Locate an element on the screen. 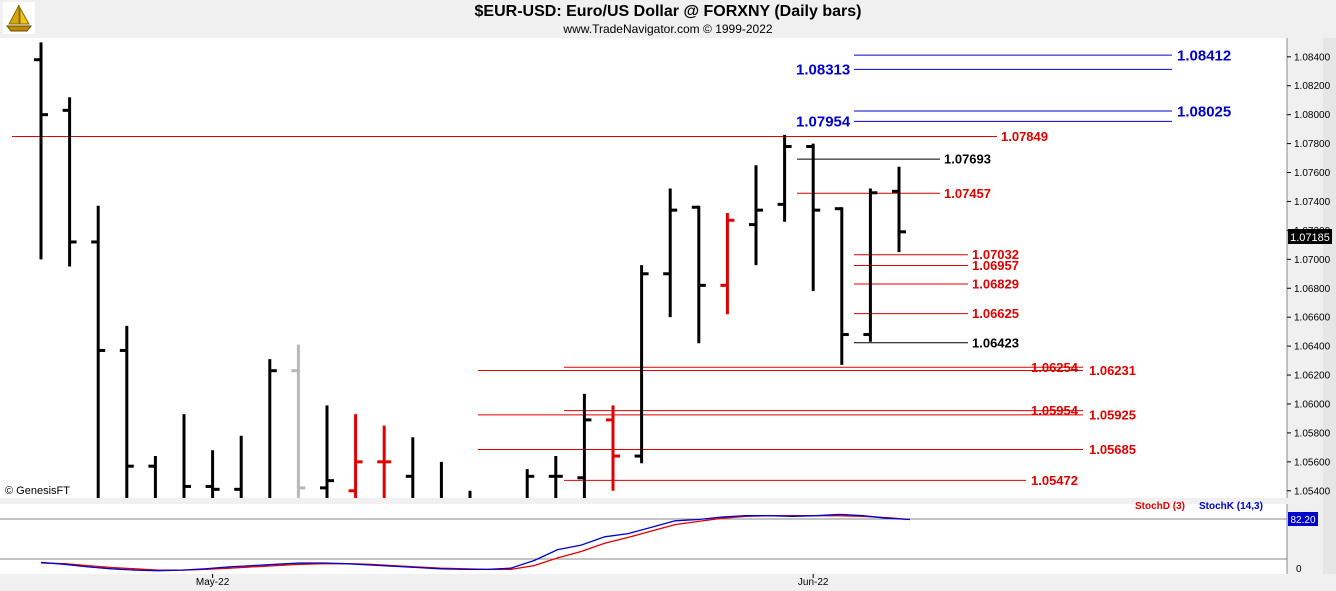  stoch-value-label: 82.20 is located at coordinates (1302, 520).